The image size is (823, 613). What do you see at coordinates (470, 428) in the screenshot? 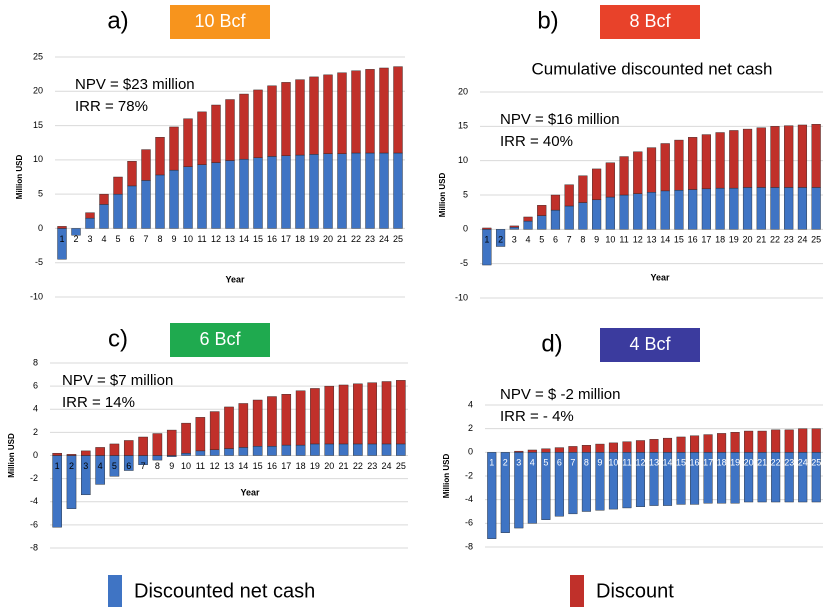
I see `y-tick-label: 2` at bounding box center [470, 428].